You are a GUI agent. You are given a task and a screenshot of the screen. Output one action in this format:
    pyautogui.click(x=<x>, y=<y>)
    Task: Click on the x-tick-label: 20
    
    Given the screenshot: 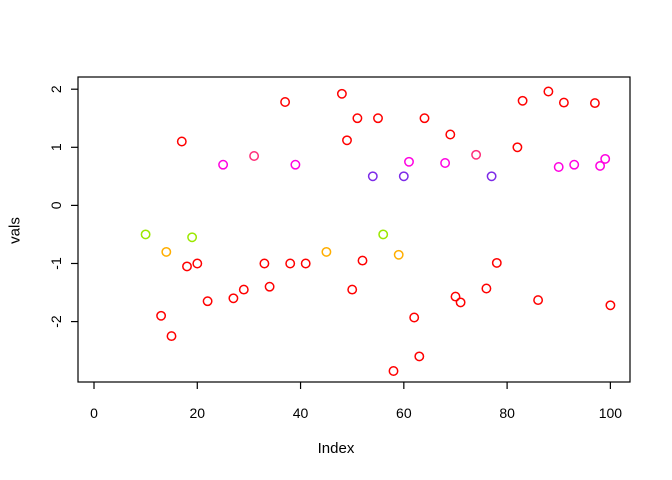 What is the action you would take?
    pyautogui.click(x=197, y=413)
    